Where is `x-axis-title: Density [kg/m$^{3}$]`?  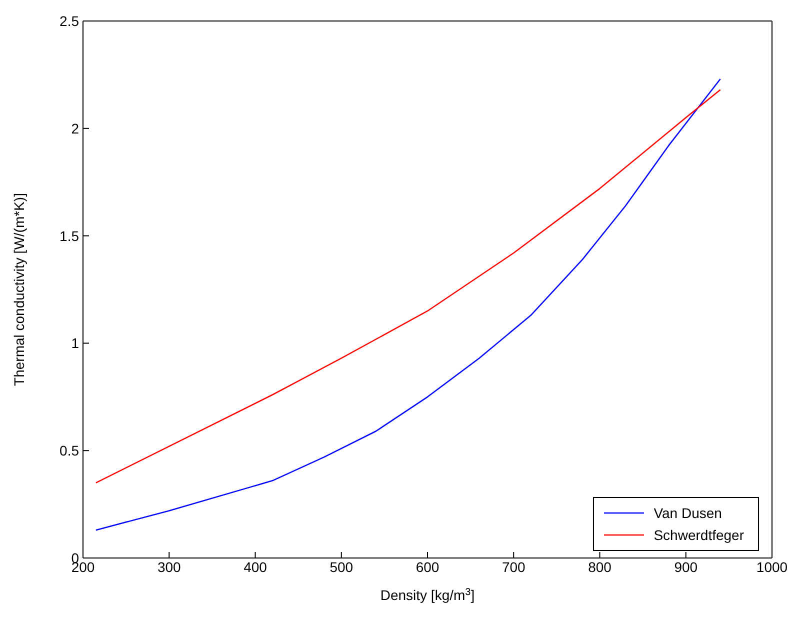 x-axis-title: Density [kg/m$^{3}$] is located at coordinates (427, 594).